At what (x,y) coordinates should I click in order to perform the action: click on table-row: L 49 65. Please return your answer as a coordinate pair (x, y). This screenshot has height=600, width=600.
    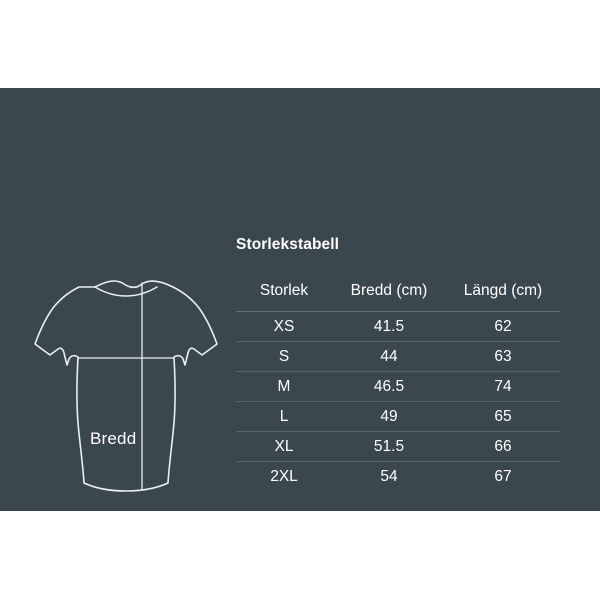
    Looking at the image, I should click on (398, 417).